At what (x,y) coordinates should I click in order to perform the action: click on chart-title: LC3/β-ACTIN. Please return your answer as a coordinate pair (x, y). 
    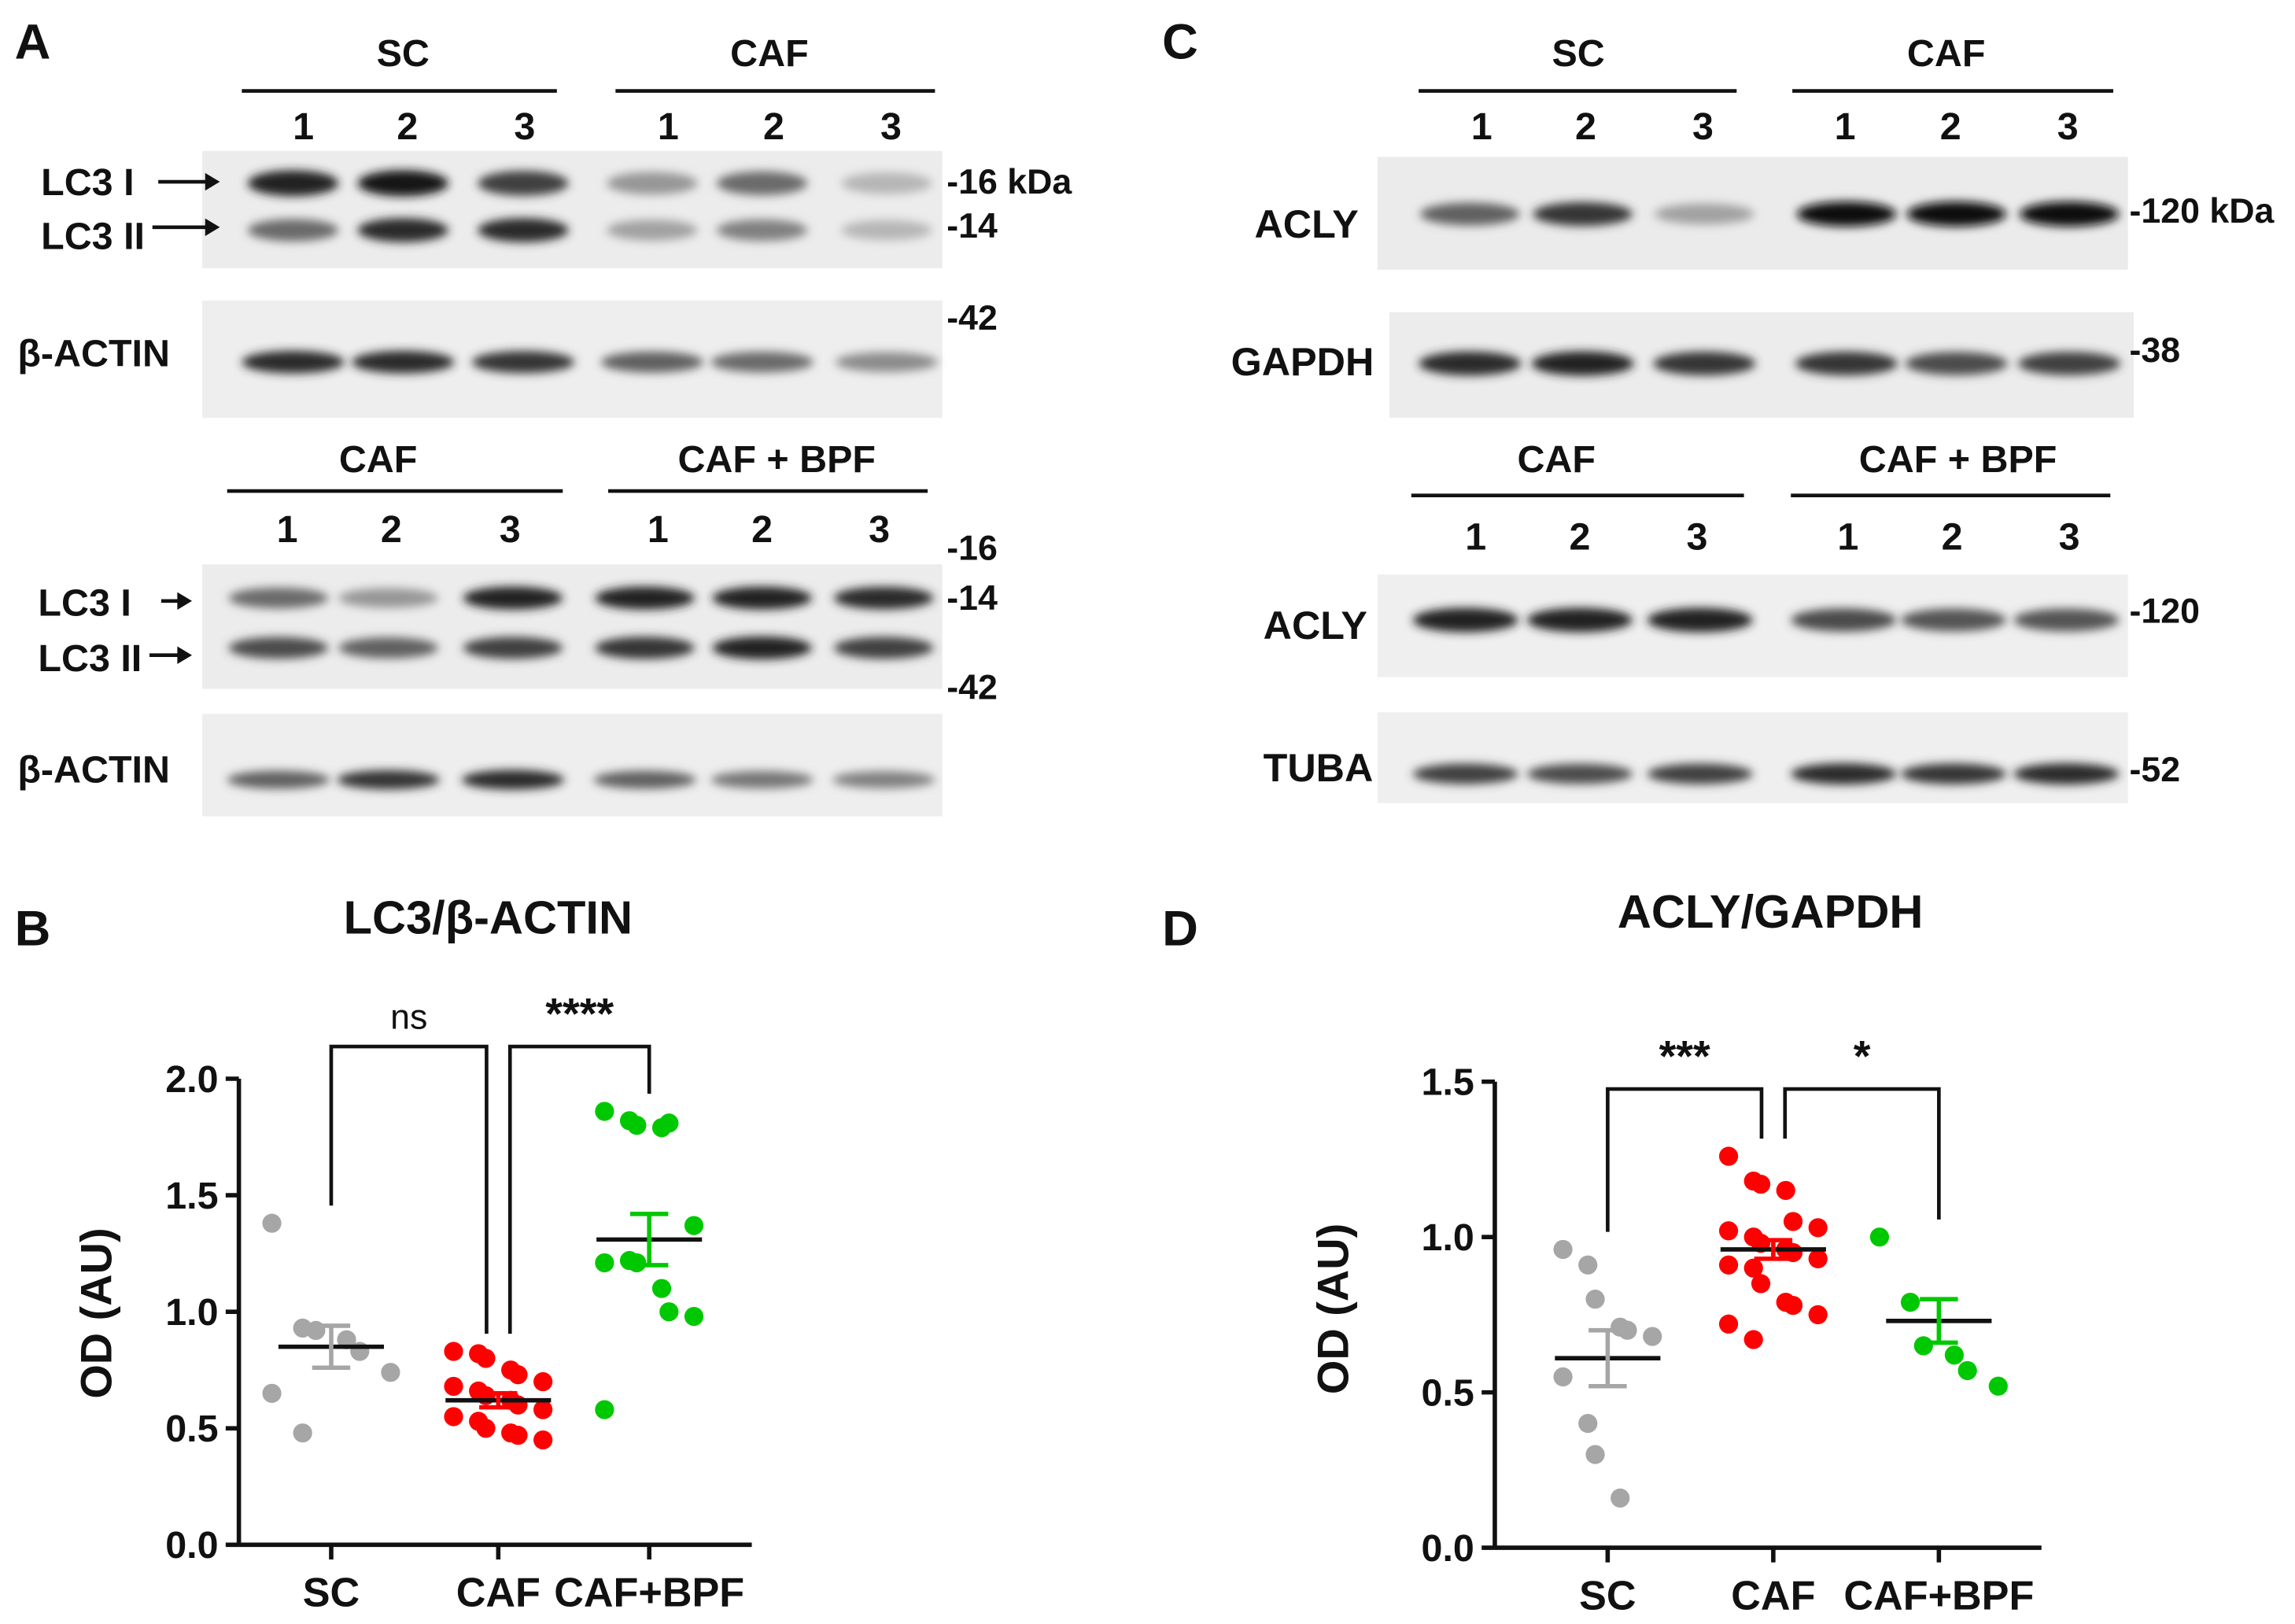
    Looking at the image, I should click on (488, 917).